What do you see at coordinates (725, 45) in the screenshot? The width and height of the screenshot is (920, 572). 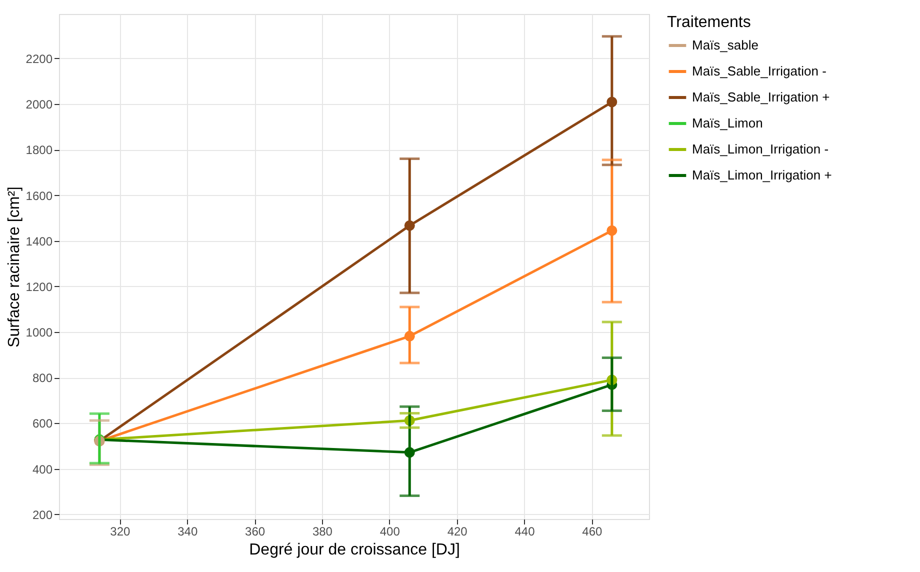 I see `legend-label: Maïs_sable` at bounding box center [725, 45].